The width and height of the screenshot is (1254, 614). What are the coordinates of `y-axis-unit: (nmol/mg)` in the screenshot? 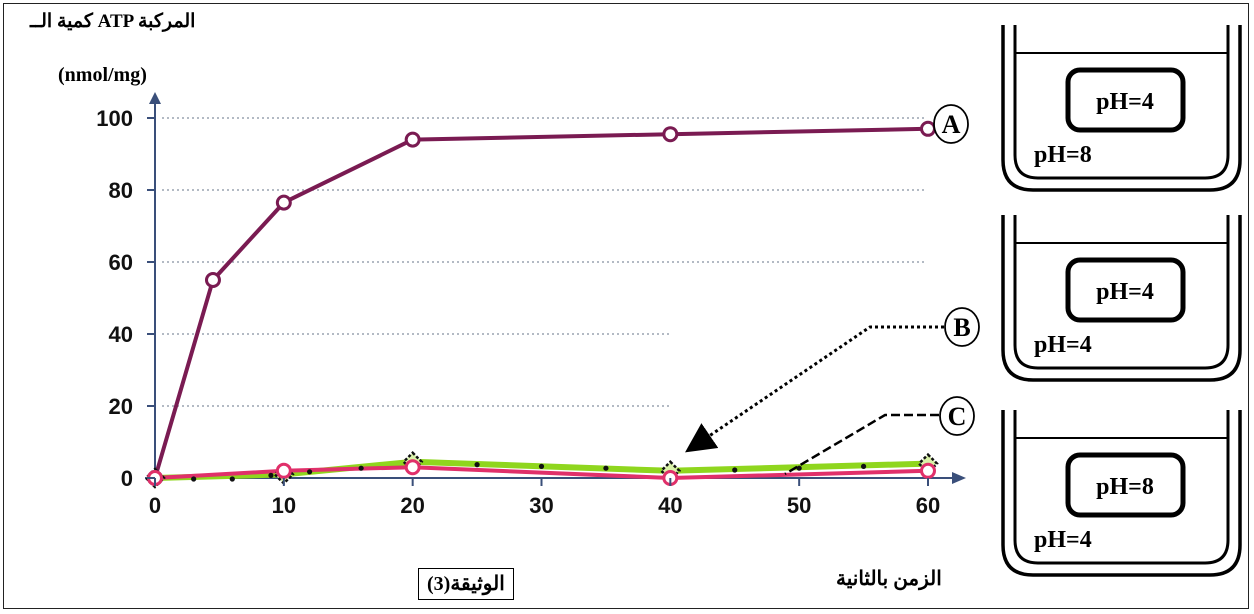 It's located at (102, 75).